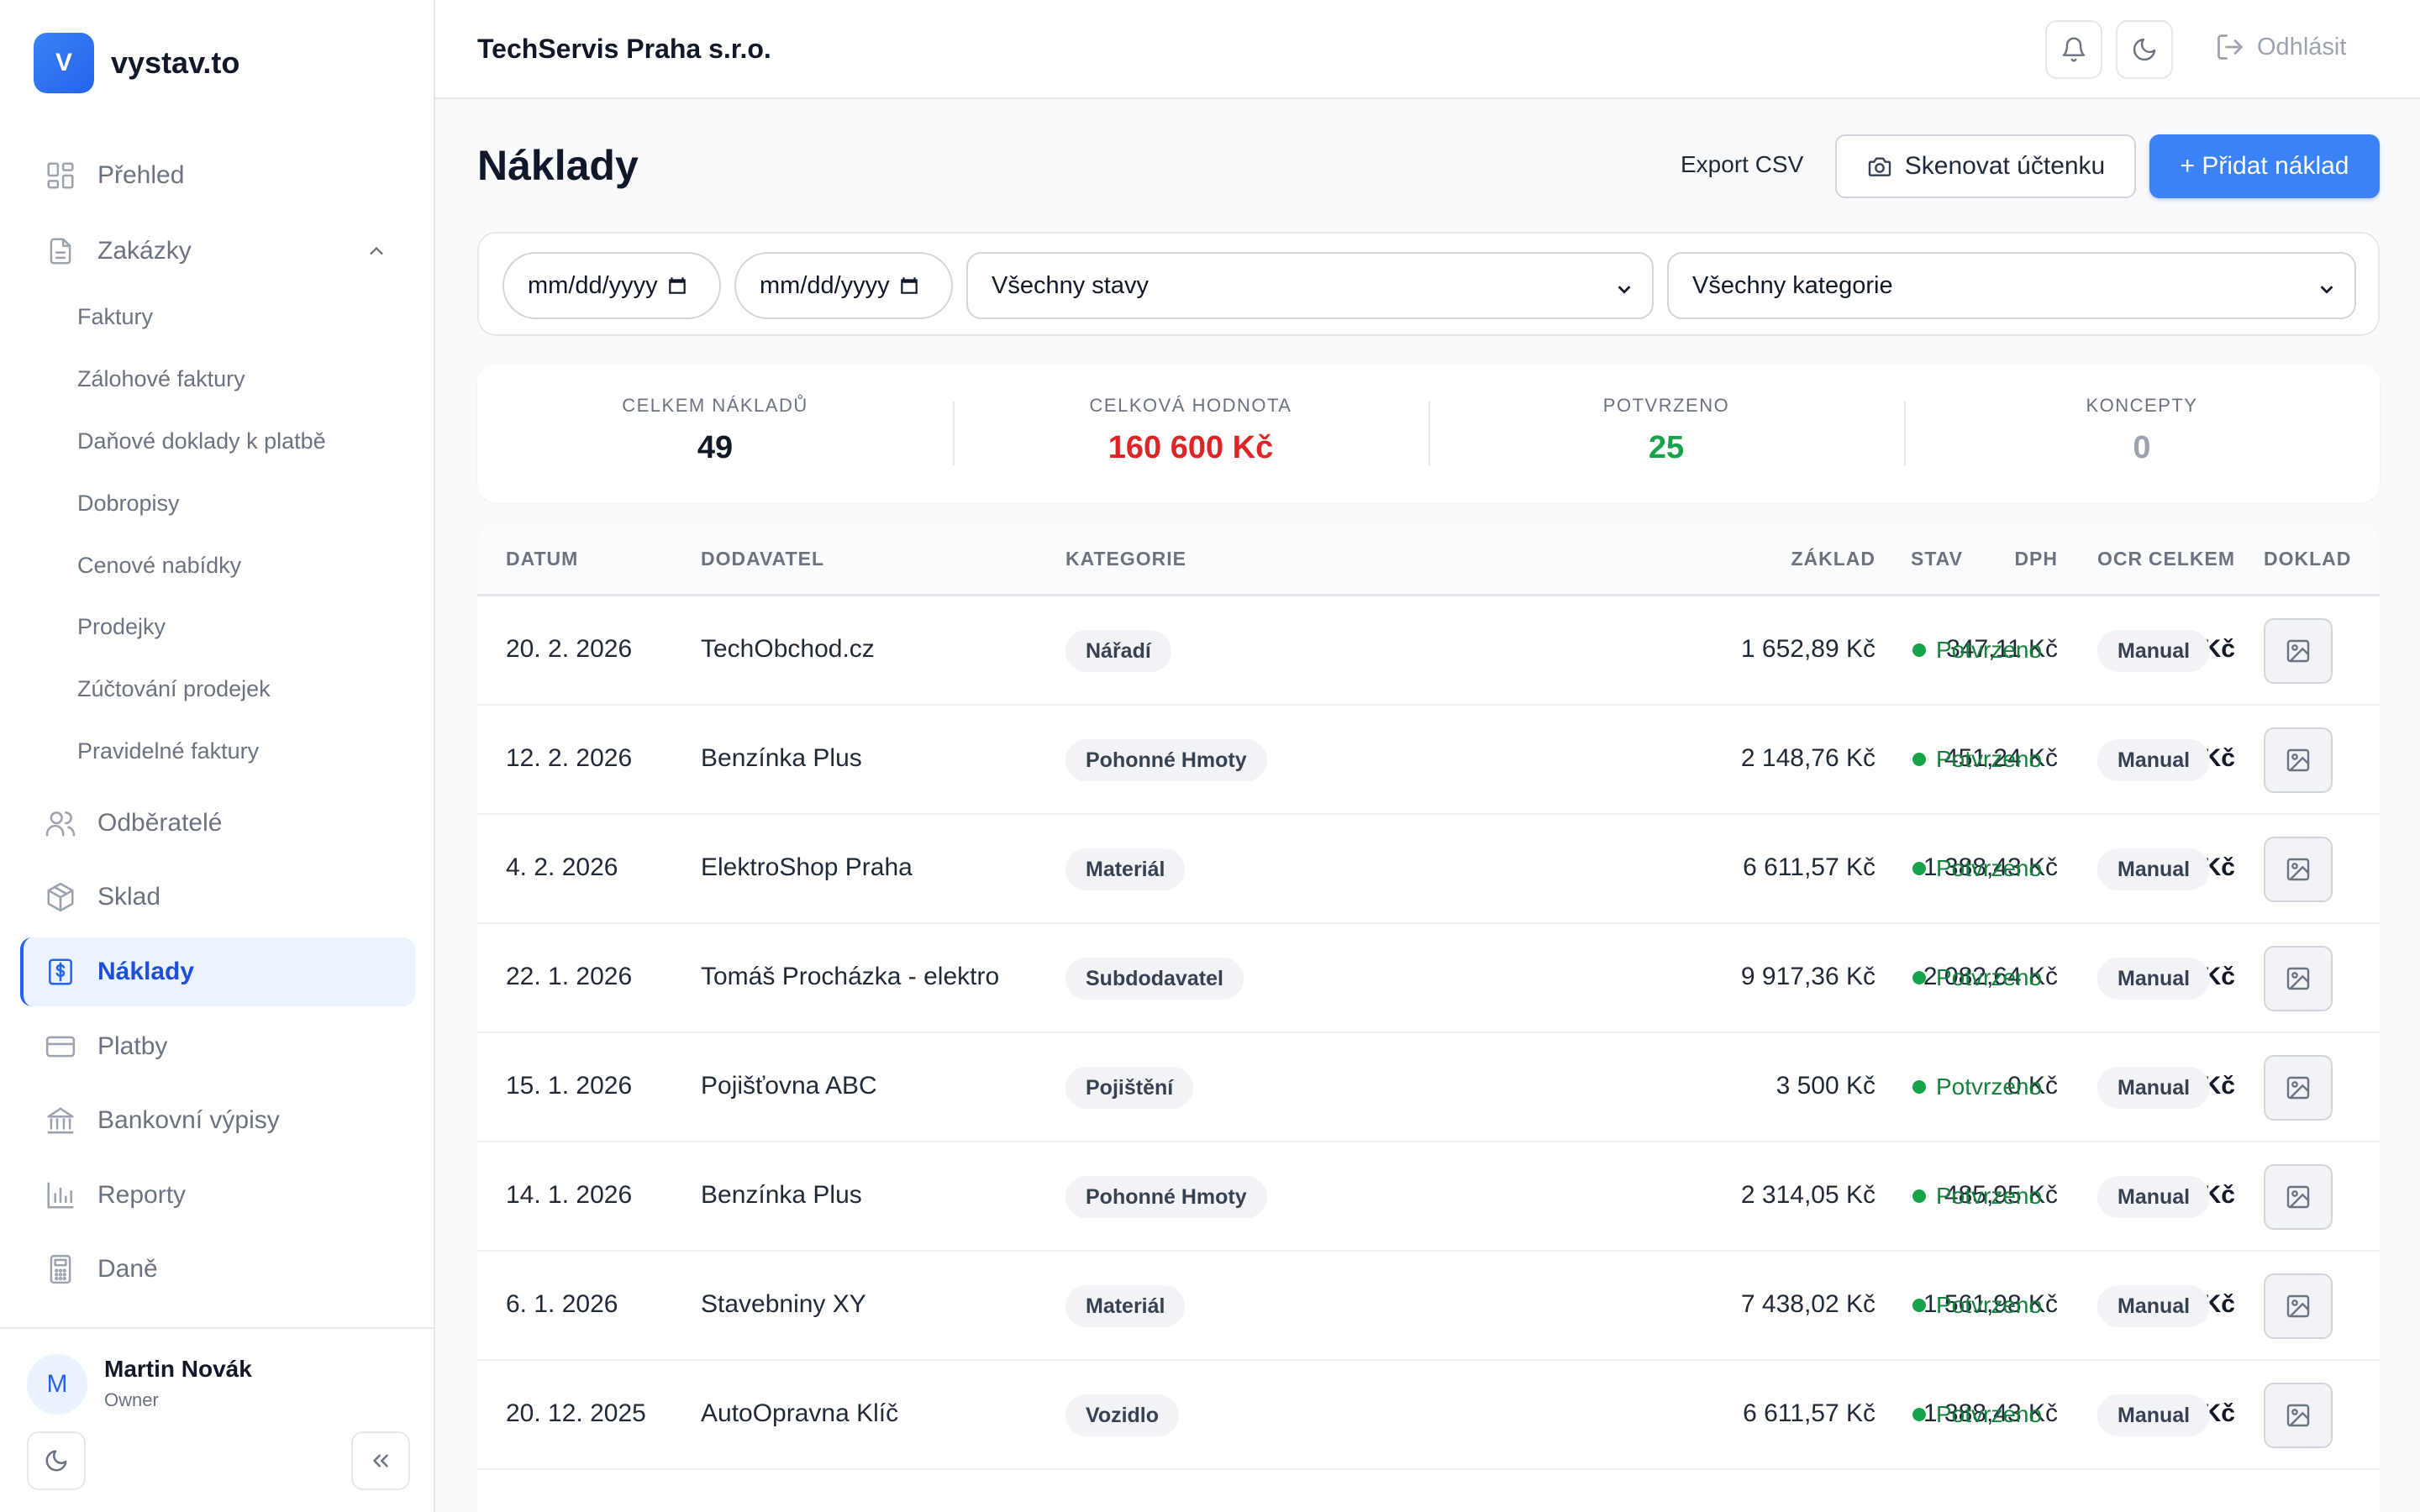  I want to click on theme-toggle-header-button, so click(2145, 49).